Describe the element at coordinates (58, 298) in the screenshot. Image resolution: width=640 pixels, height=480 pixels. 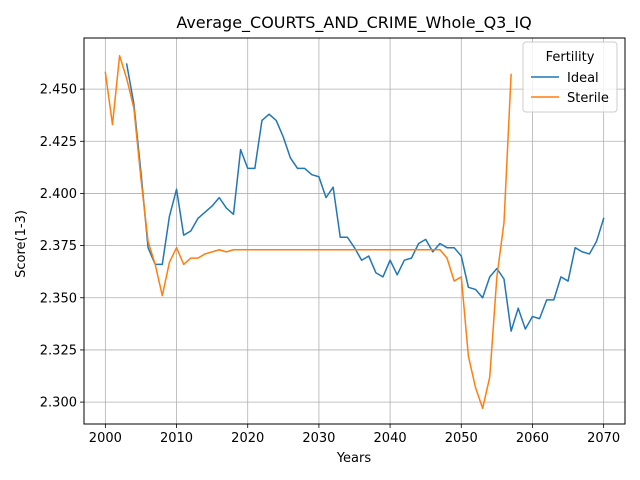
I see `y-tick-label: 2.350` at that location.